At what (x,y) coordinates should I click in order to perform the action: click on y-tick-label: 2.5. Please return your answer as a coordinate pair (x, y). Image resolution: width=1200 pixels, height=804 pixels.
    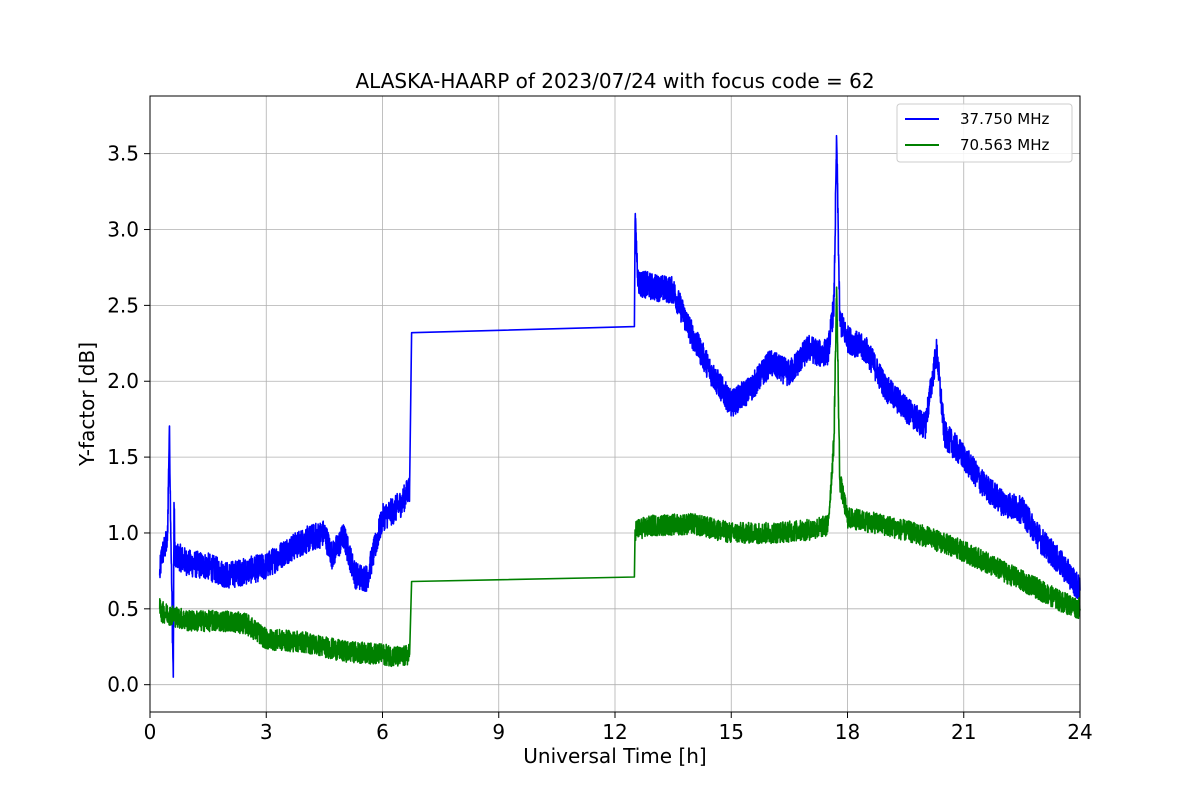
    Looking at the image, I should click on (123, 305).